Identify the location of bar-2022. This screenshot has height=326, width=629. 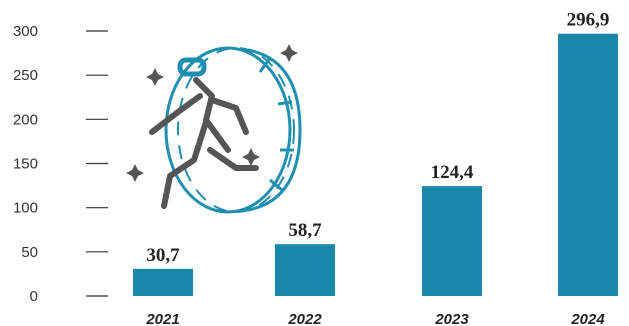
(305, 270).